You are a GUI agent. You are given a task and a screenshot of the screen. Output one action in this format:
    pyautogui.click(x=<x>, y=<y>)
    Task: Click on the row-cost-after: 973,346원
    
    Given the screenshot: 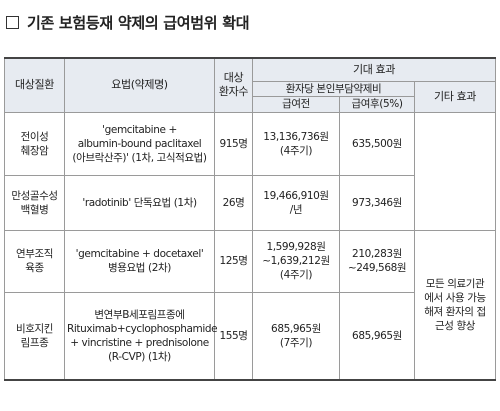 What is the action you would take?
    pyautogui.click(x=377, y=202)
    